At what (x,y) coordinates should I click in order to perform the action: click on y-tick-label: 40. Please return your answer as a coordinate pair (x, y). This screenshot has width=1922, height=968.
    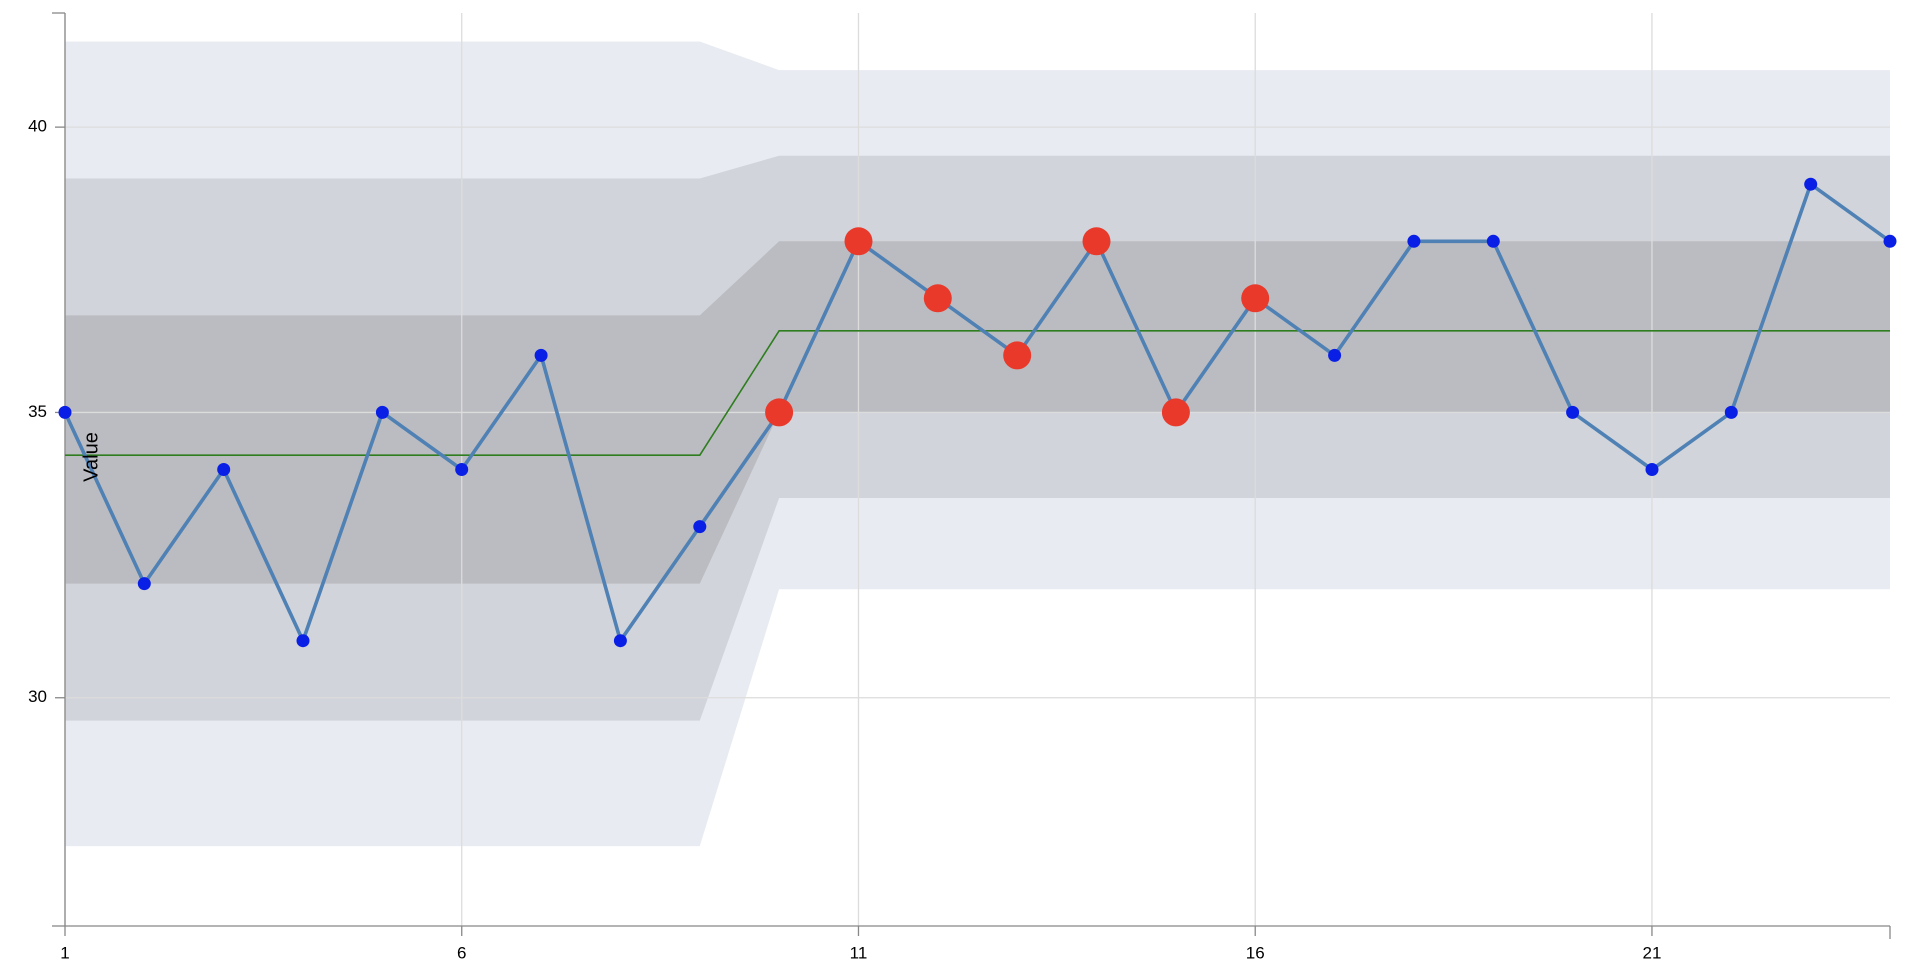
    Looking at the image, I should click on (37, 126).